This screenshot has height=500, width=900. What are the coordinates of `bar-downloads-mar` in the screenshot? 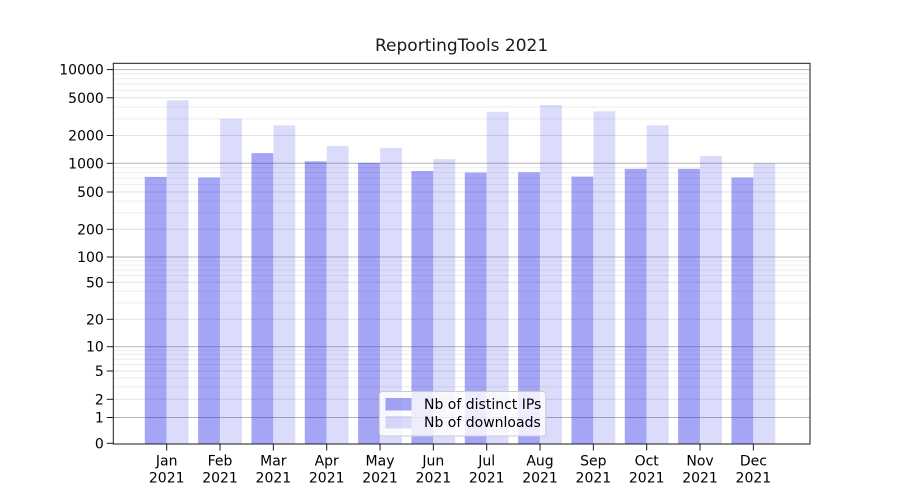 It's located at (284, 285).